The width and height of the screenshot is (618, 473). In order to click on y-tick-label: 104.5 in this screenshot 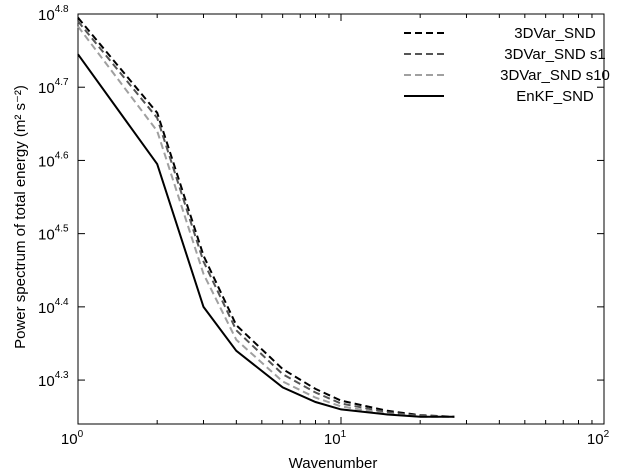, I will do `click(53, 234)`.